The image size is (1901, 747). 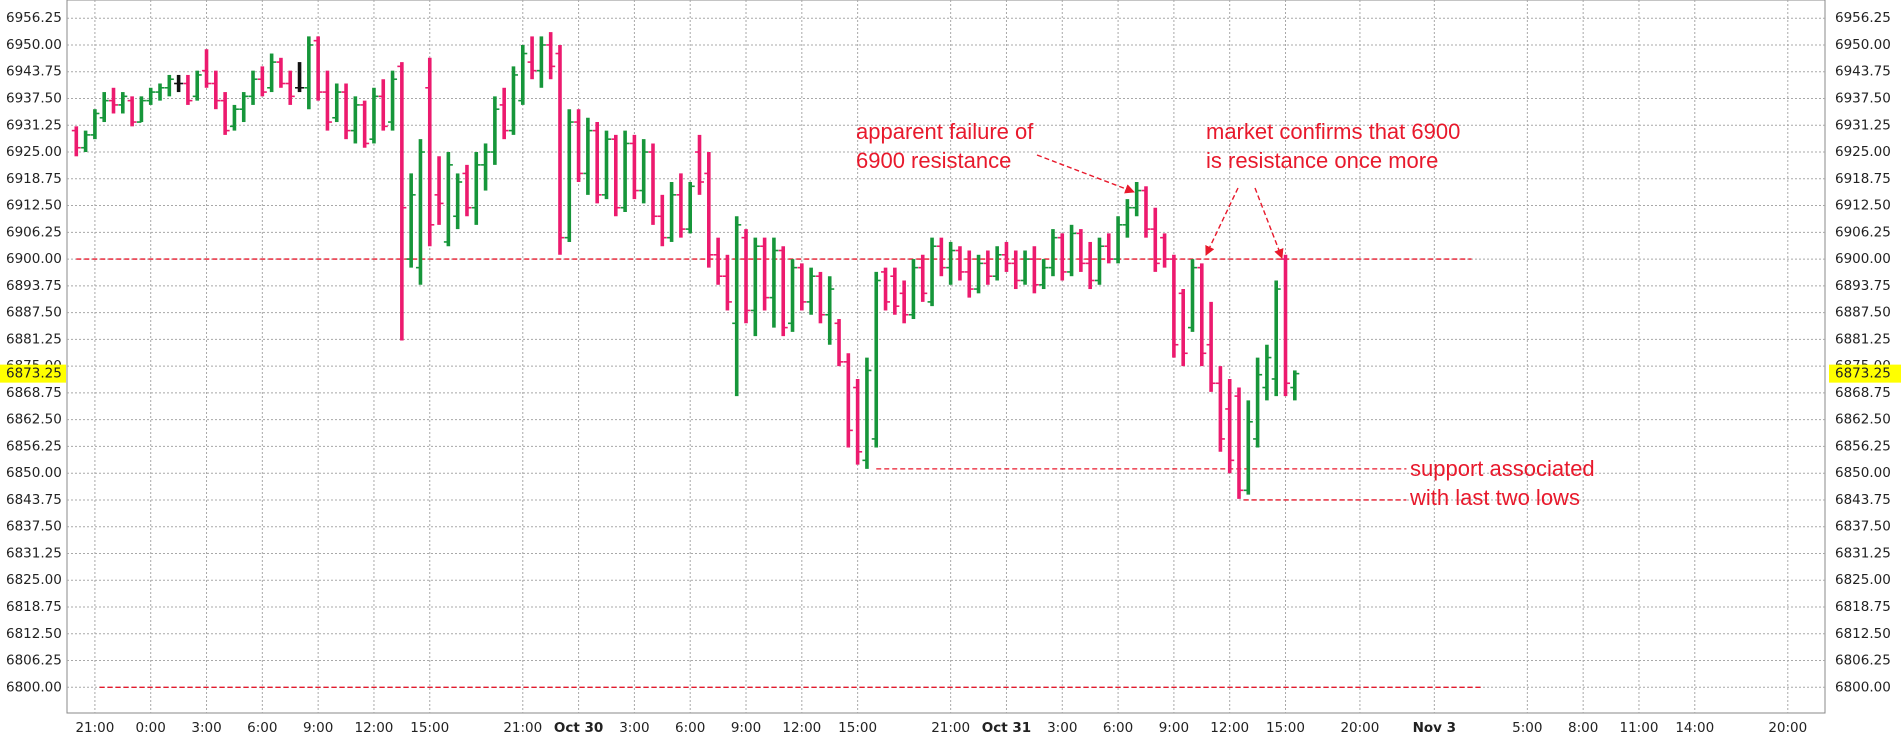 What do you see at coordinates (1434, 728) in the screenshot?
I see `x-tick-label: Nov 3` at bounding box center [1434, 728].